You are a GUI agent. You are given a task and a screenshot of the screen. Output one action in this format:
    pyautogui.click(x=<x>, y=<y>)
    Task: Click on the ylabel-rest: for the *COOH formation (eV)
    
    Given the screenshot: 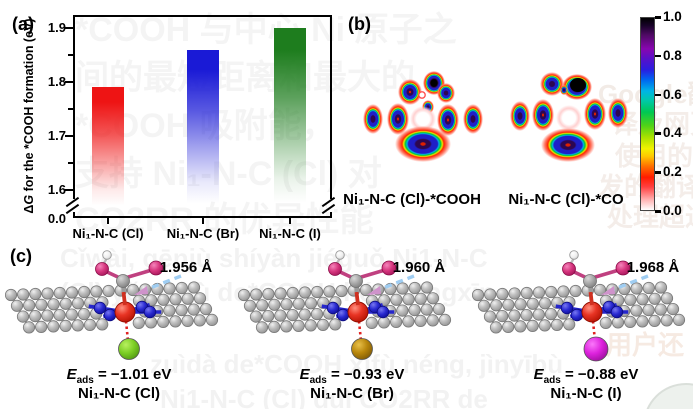 What is the action you would take?
    pyautogui.click(x=29, y=106)
    